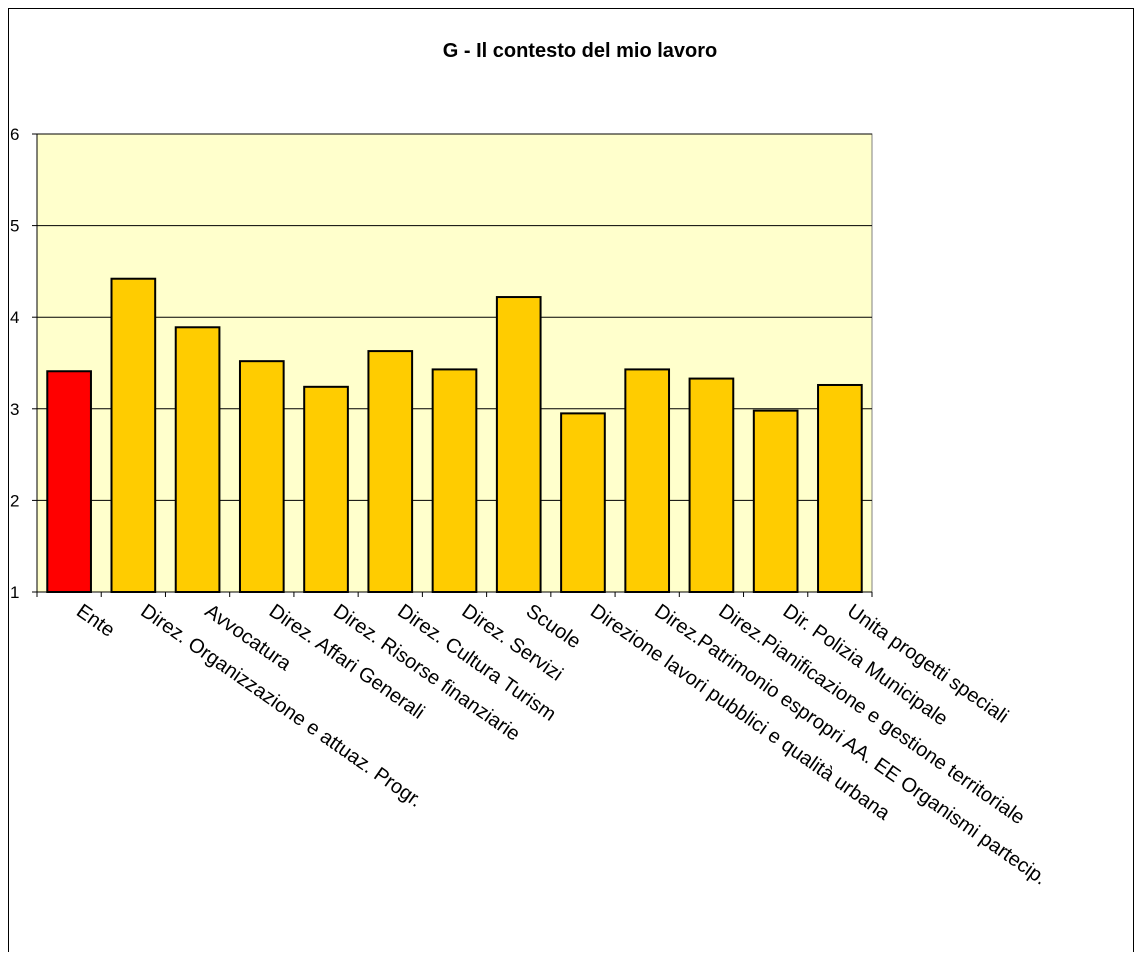  I want to click on chart-title: G - Il contesto del mio lavoro, so click(580, 51).